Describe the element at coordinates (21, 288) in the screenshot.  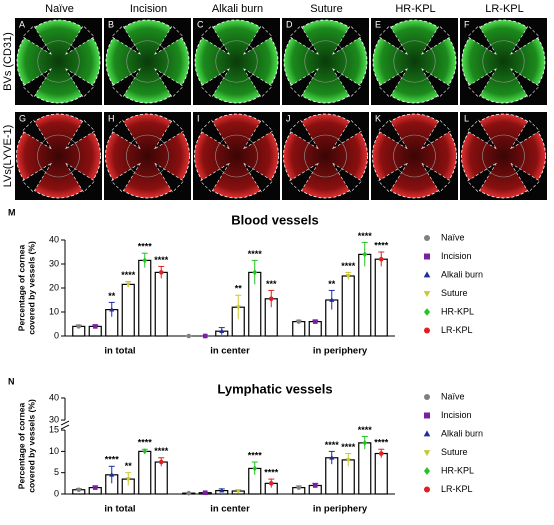
I see `y-axis-label: Percentage of cornea` at that location.